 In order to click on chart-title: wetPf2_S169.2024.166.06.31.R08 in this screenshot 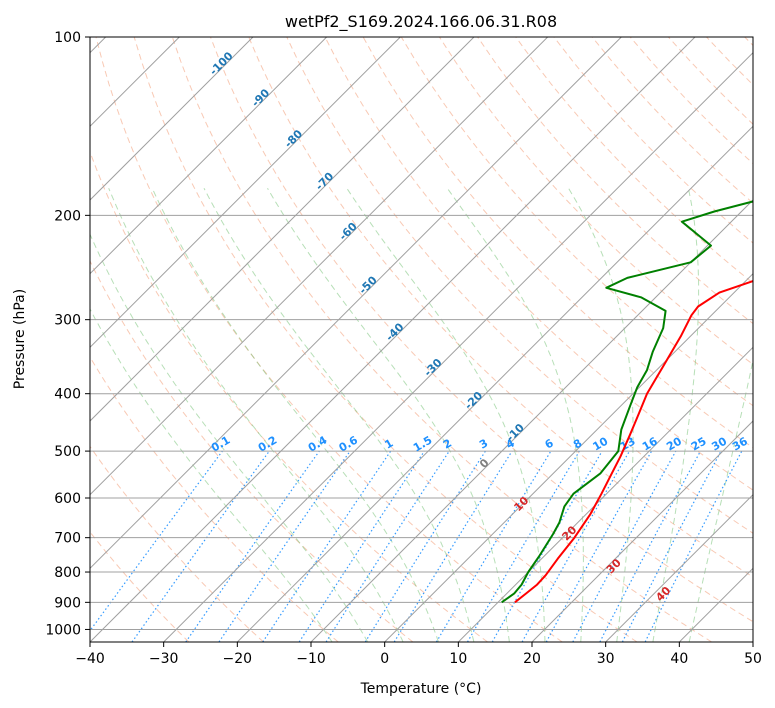, I will do `click(421, 22)`.